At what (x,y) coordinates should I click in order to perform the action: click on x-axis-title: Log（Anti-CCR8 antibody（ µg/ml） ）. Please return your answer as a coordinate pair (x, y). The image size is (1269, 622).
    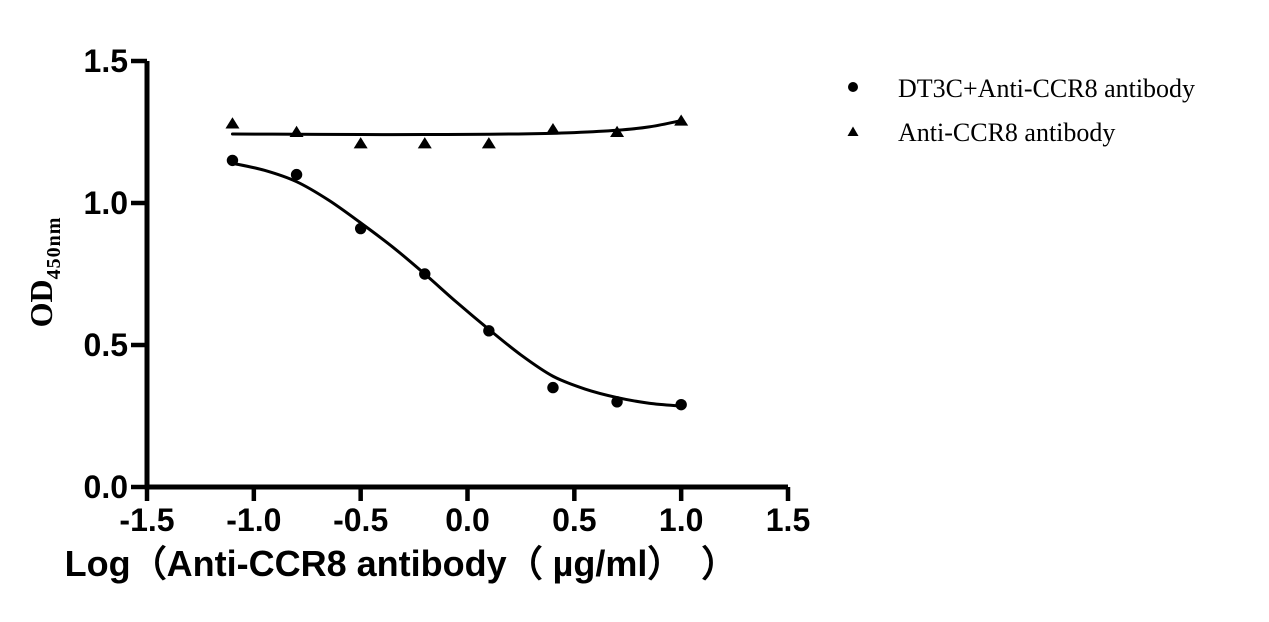
    Looking at the image, I should click on (401, 563).